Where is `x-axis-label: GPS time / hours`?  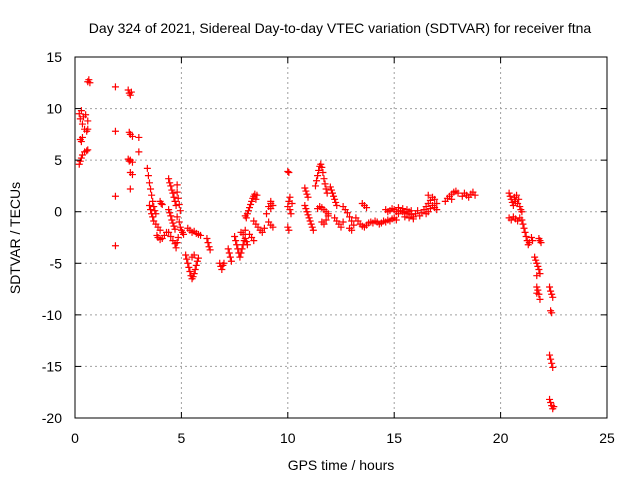
x-axis-label: GPS time / hours is located at coordinates (341, 465).